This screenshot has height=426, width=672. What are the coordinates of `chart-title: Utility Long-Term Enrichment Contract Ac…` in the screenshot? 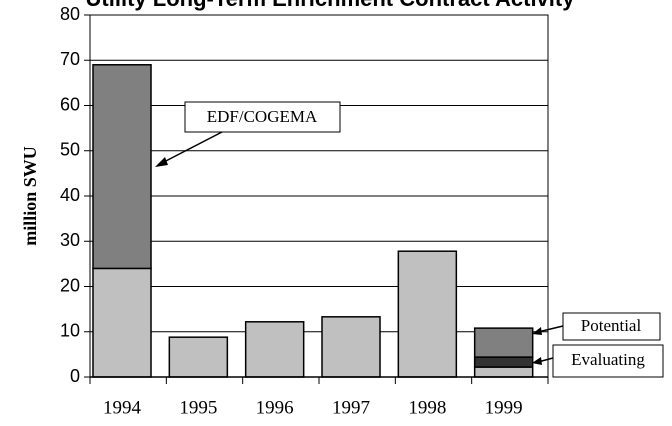 It's located at (331, 5).